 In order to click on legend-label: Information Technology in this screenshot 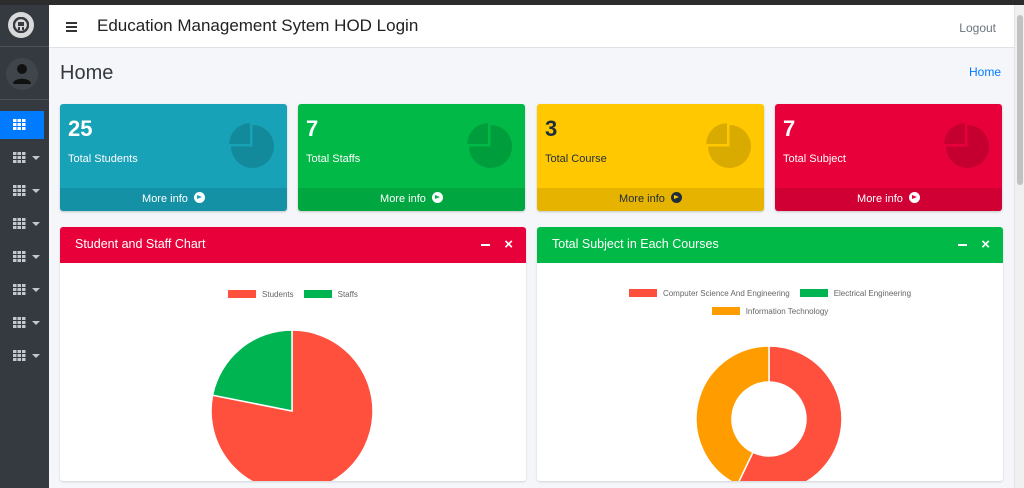, I will do `click(787, 311)`.